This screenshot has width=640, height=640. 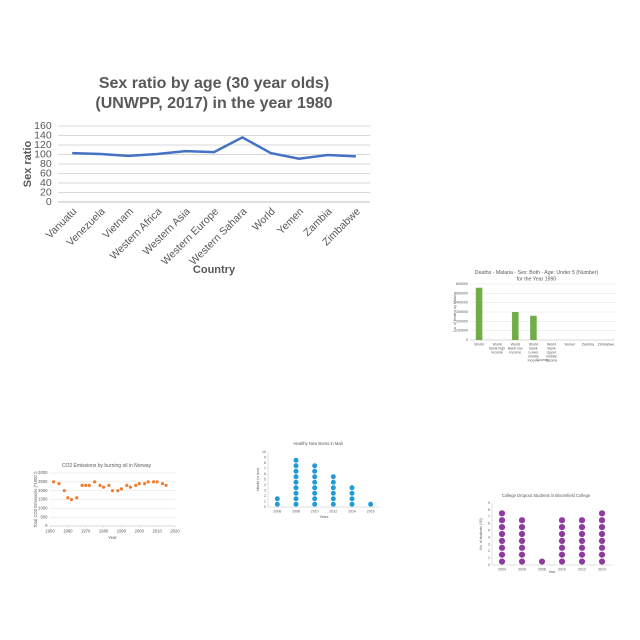 I want to click on y-tick-label: 1500, so click(x=43, y=499).